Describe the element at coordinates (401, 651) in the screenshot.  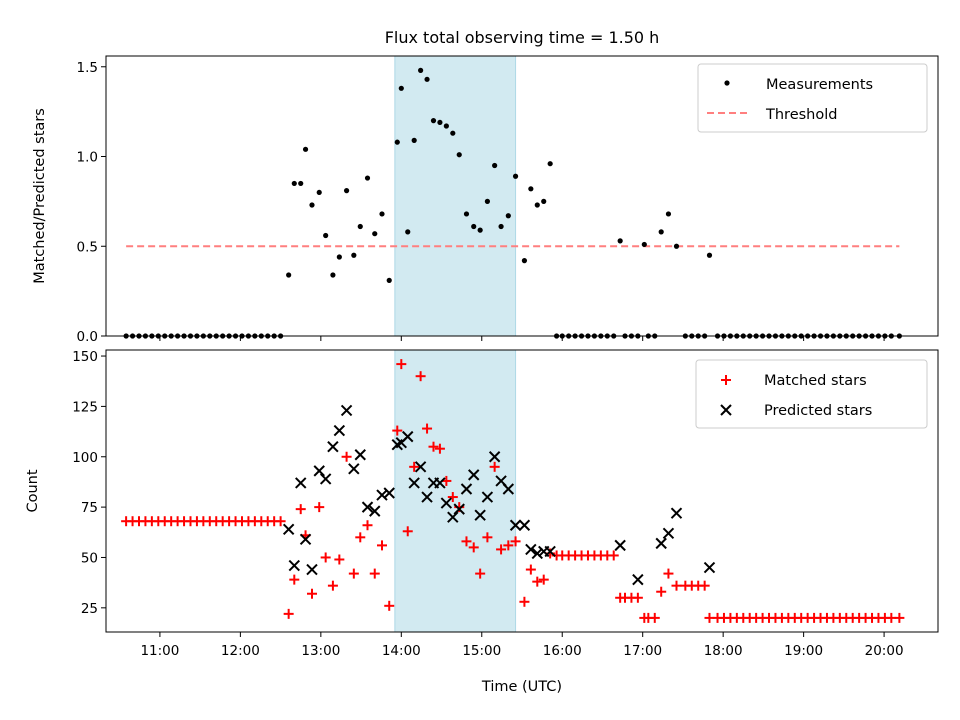
I see `x-tick-label: 14:00` at that location.